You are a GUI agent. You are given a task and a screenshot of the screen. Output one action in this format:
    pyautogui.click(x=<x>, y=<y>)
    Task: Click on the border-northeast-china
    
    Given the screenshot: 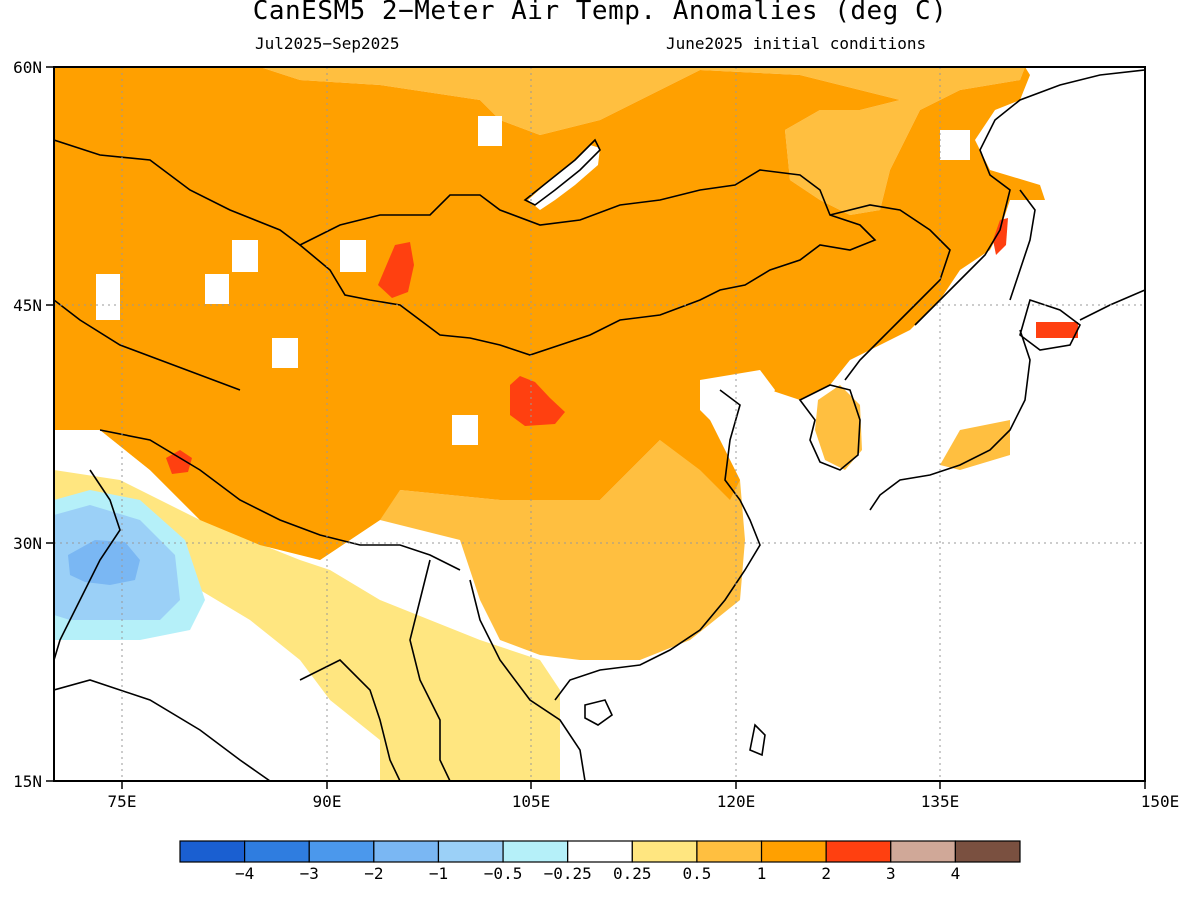 What is the action you would take?
    pyautogui.click(x=890, y=292)
    